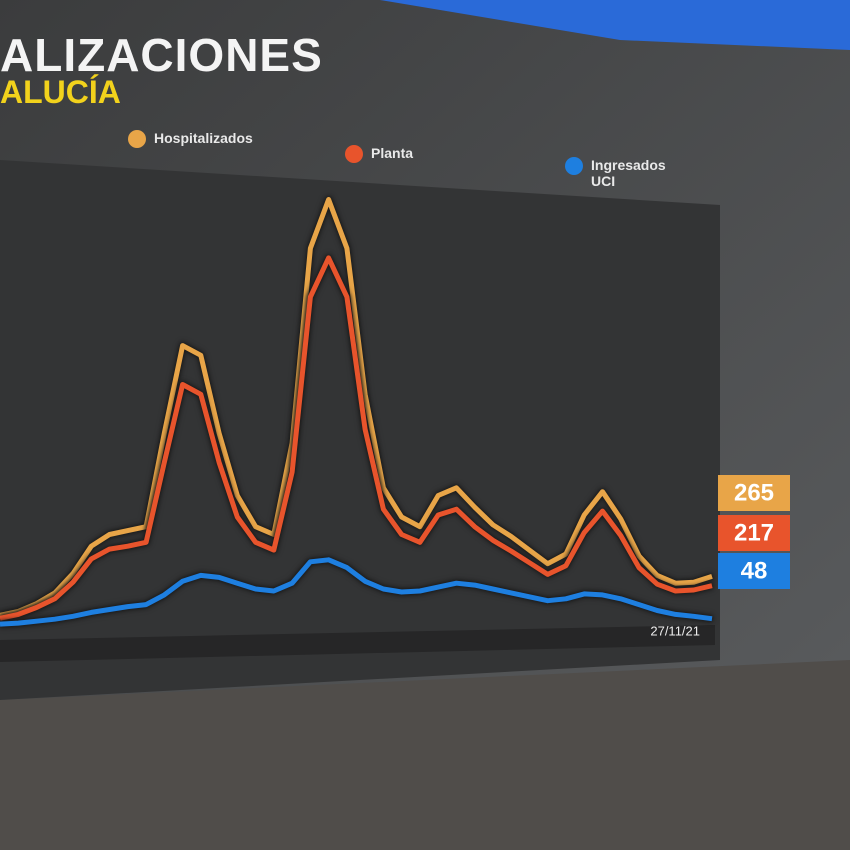 This screenshot has width=850, height=850. Describe the element at coordinates (60, 92) in the screenshot. I see `subtitle: ALUCÍA` at that location.